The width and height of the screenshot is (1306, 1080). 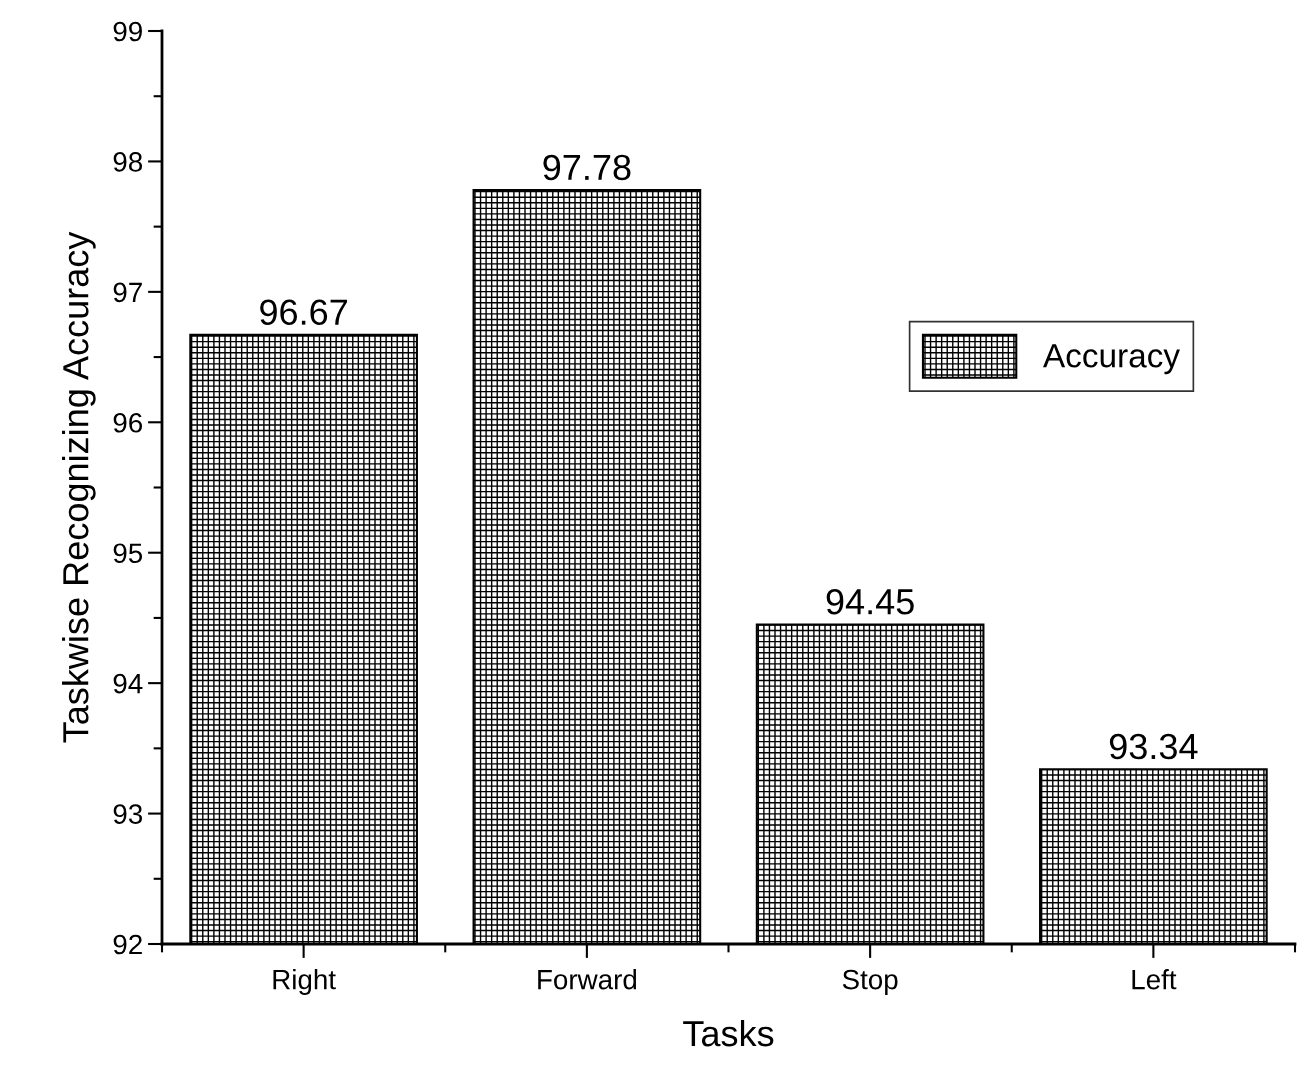 I want to click on y-tick-label: 94, so click(x=128, y=683).